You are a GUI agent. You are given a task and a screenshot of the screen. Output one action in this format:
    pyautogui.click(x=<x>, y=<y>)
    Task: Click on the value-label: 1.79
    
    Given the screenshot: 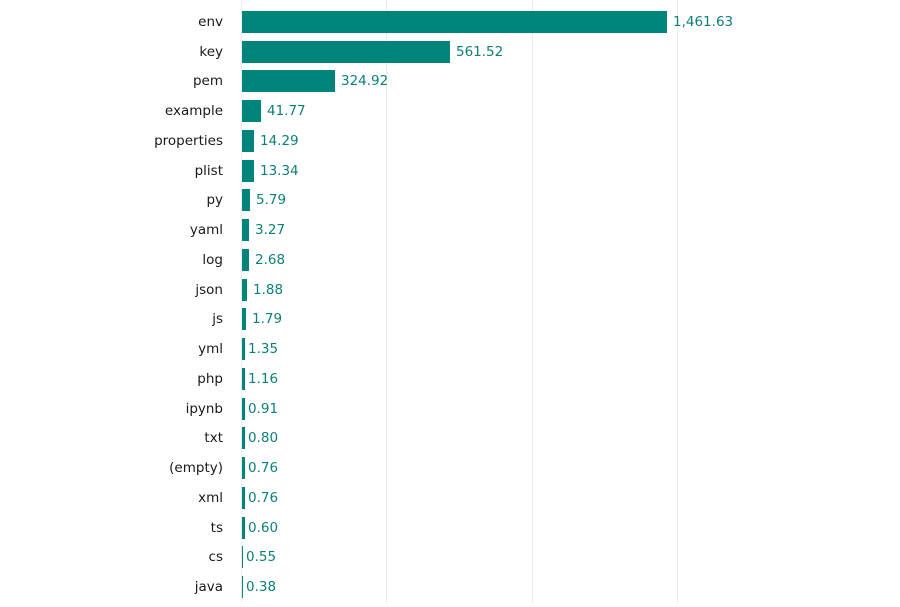 What is the action you would take?
    pyautogui.click(x=267, y=319)
    